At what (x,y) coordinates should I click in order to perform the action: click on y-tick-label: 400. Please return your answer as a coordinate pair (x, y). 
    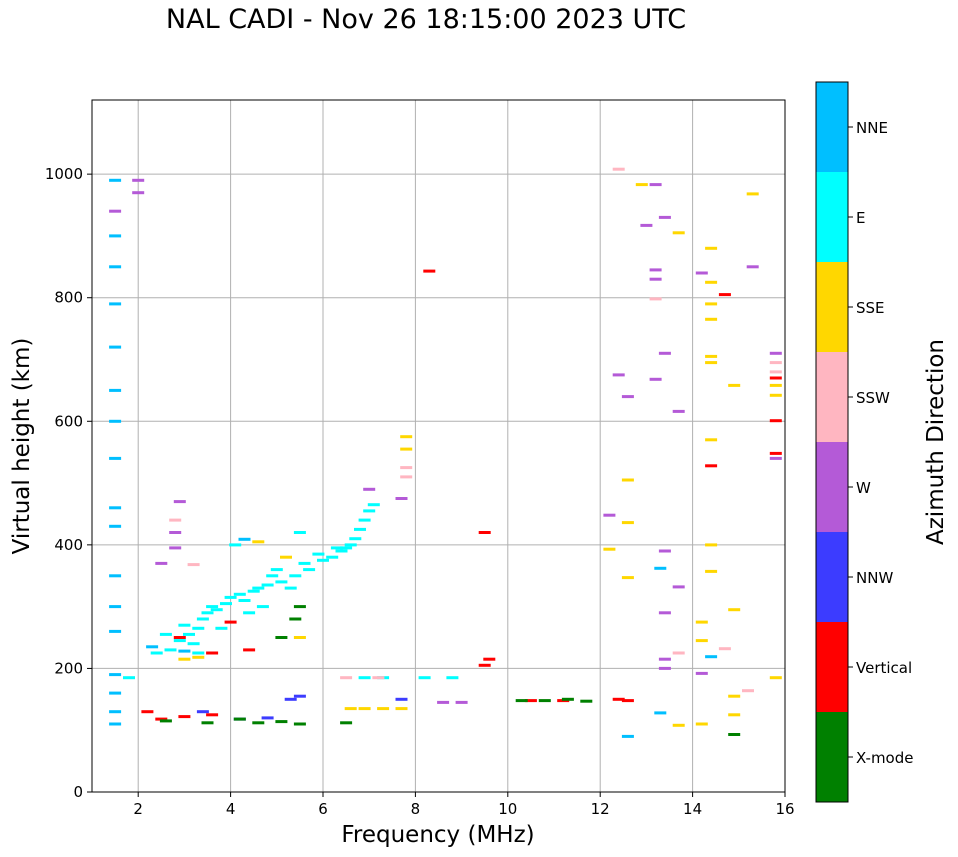
    Looking at the image, I should click on (68, 545).